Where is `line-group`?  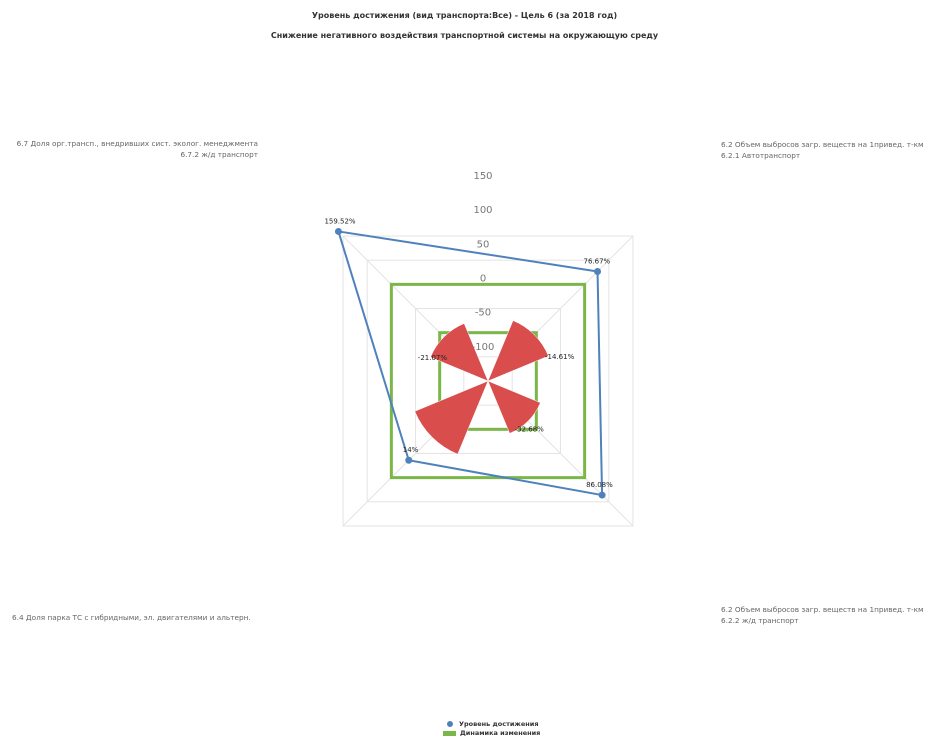 line-group is located at coordinates (470, 363).